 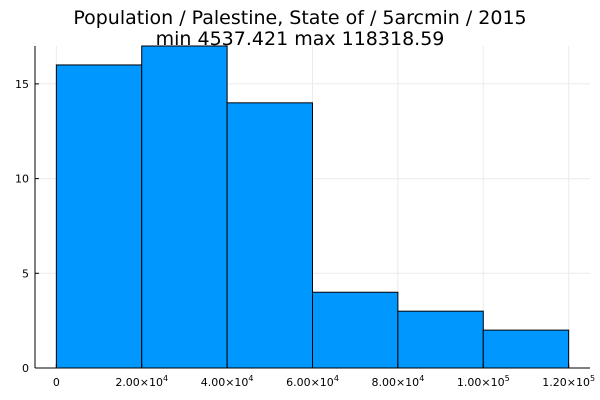 What do you see at coordinates (227, 381) in the screenshot?
I see `x-tick-label: 4.00×10⁴` at bounding box center [227, 381].